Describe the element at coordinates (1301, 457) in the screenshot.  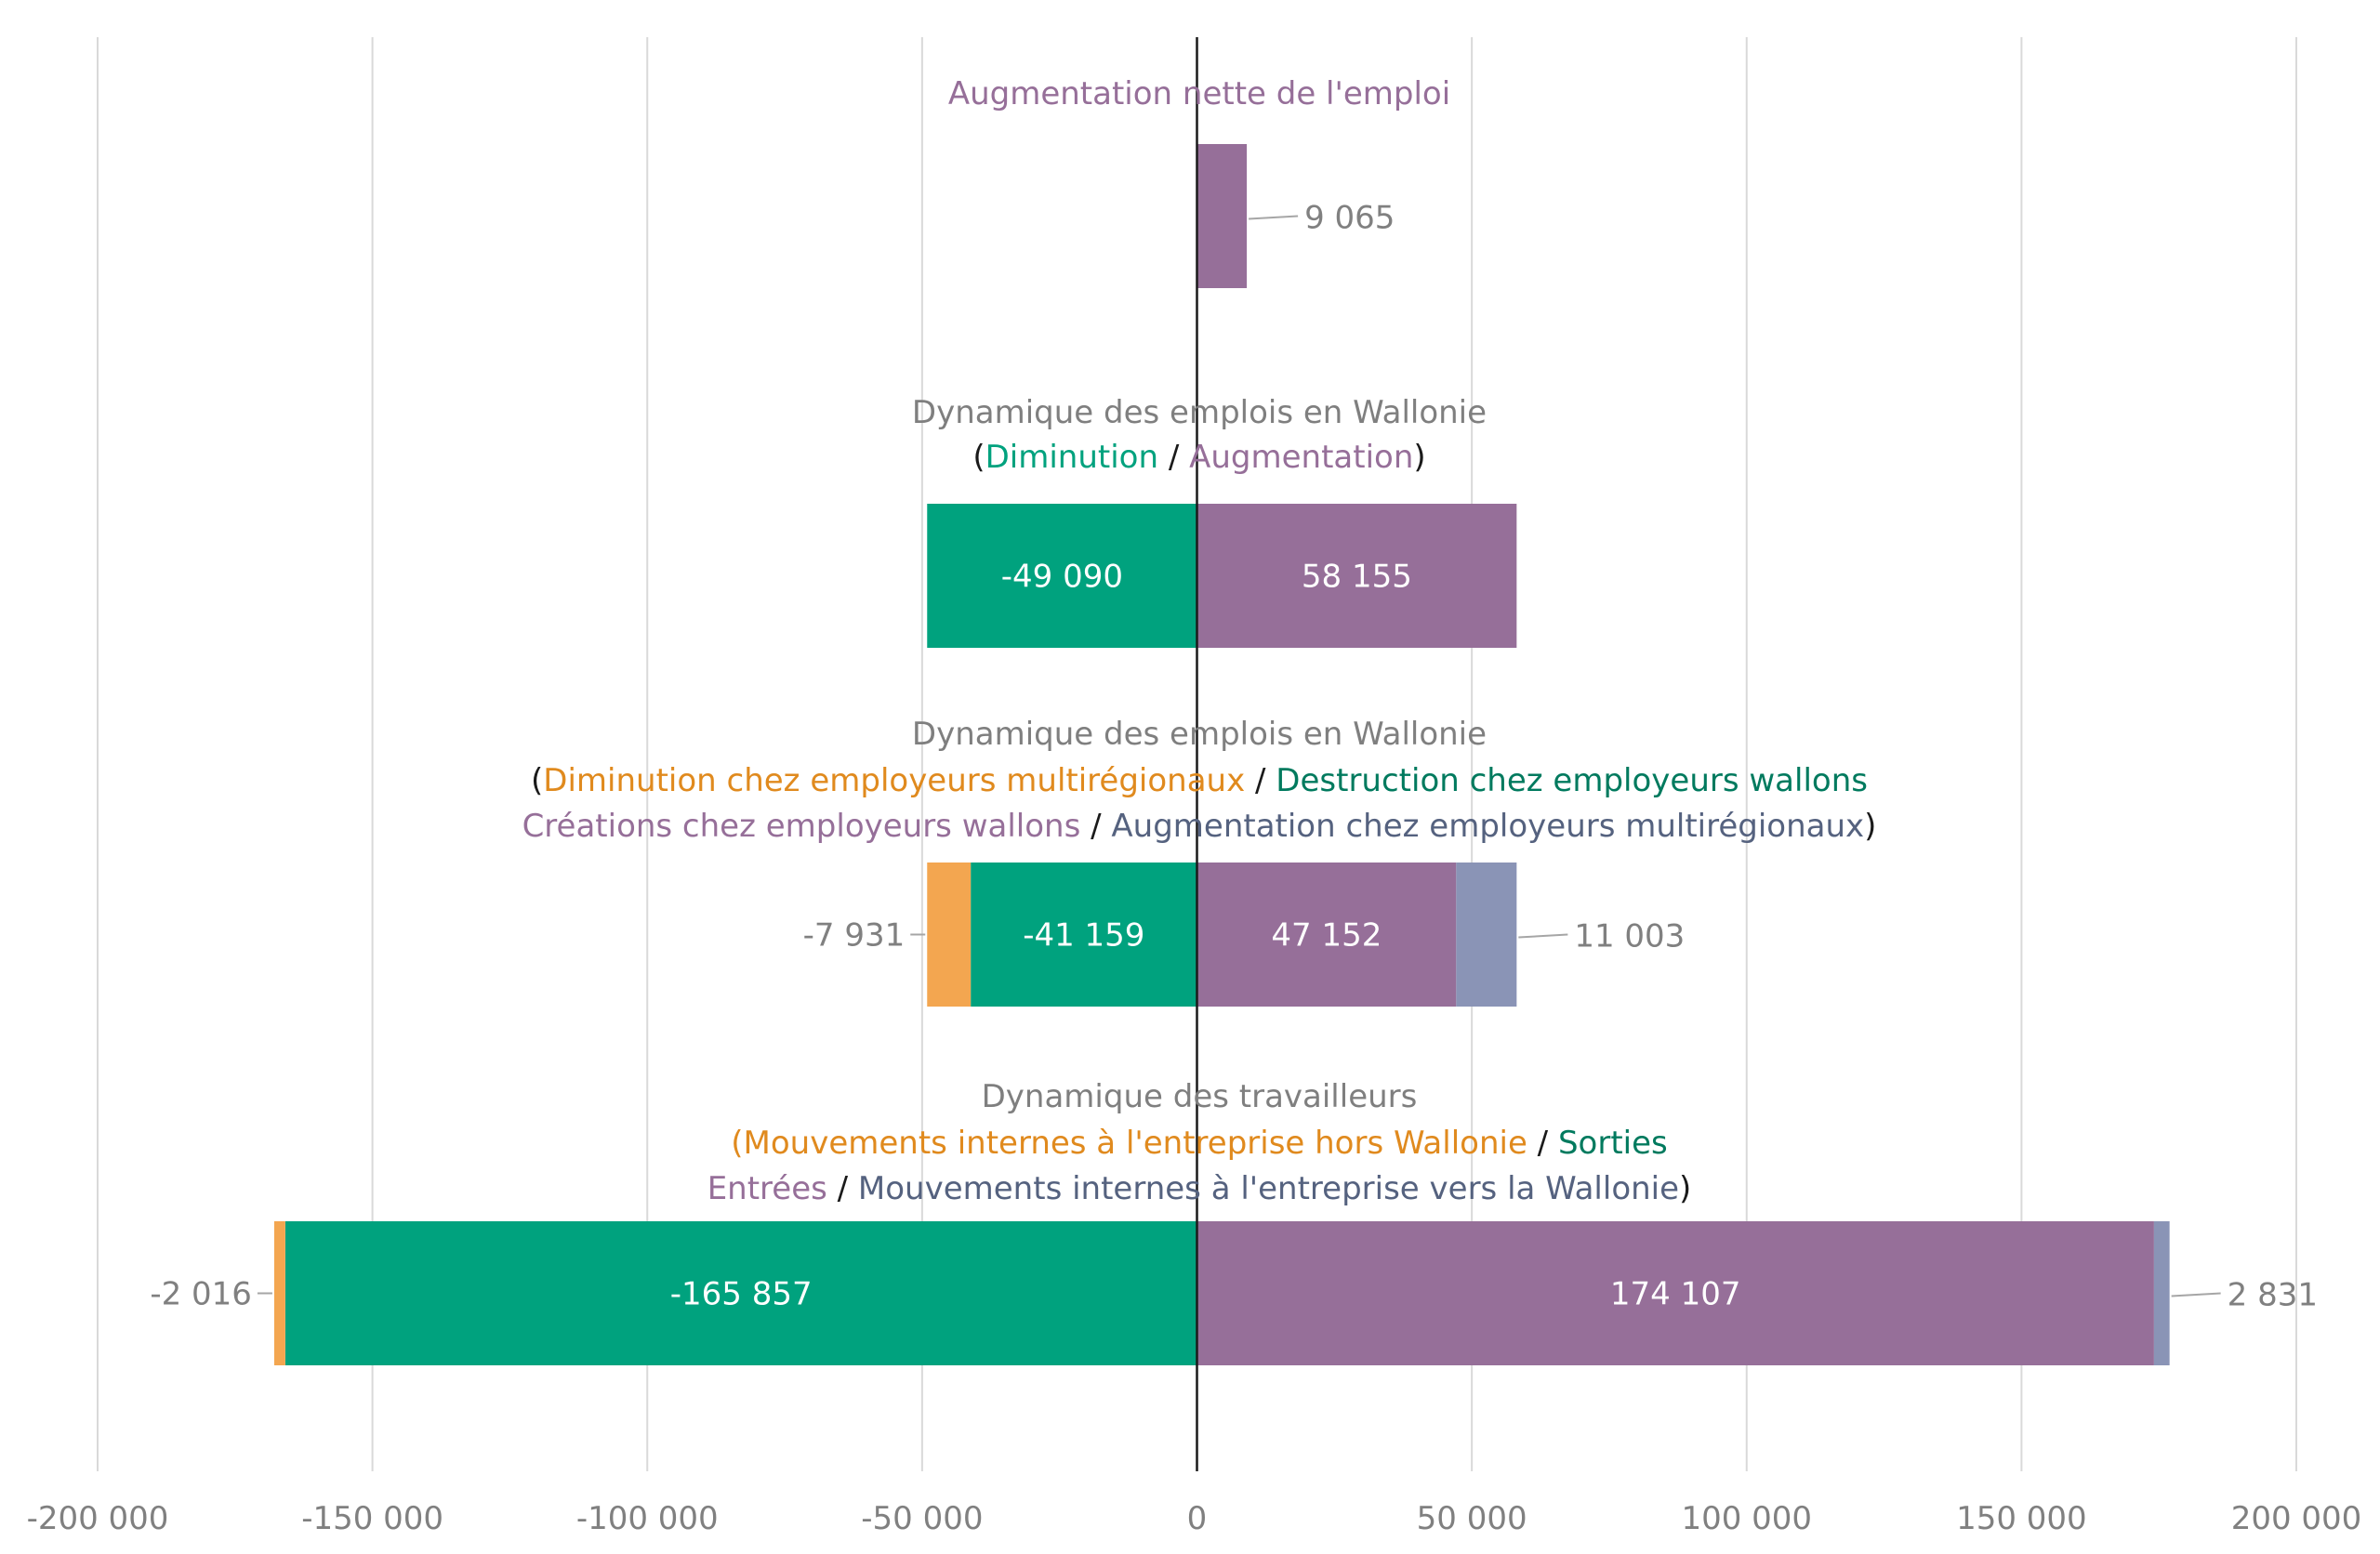
I see `group-title-run: Augmentation` at that location.